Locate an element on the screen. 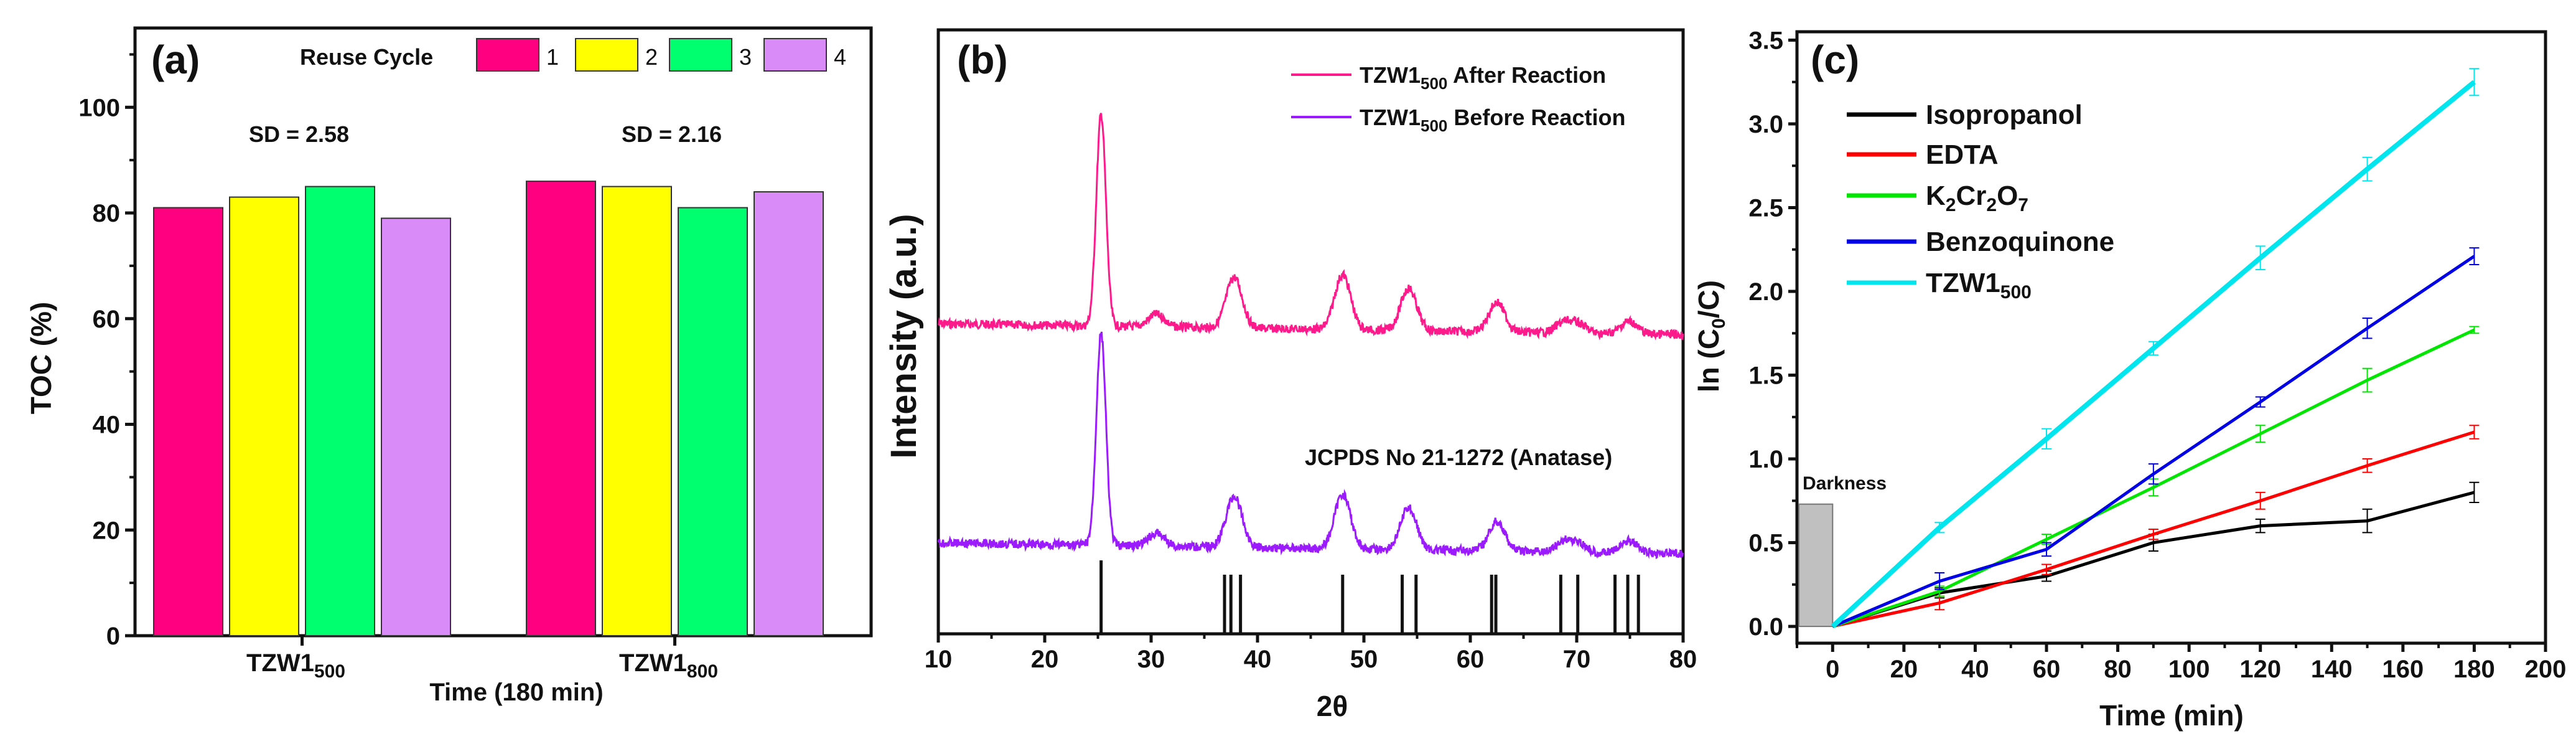 The width and height of the screenshot is (2576, 754). panel-label: (a) is located at coordinates (175, 59).